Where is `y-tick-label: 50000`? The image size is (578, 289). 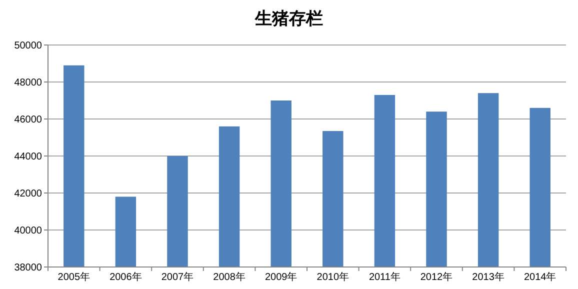
y-tick-label: 50000 is located at coordinates (28, 46).